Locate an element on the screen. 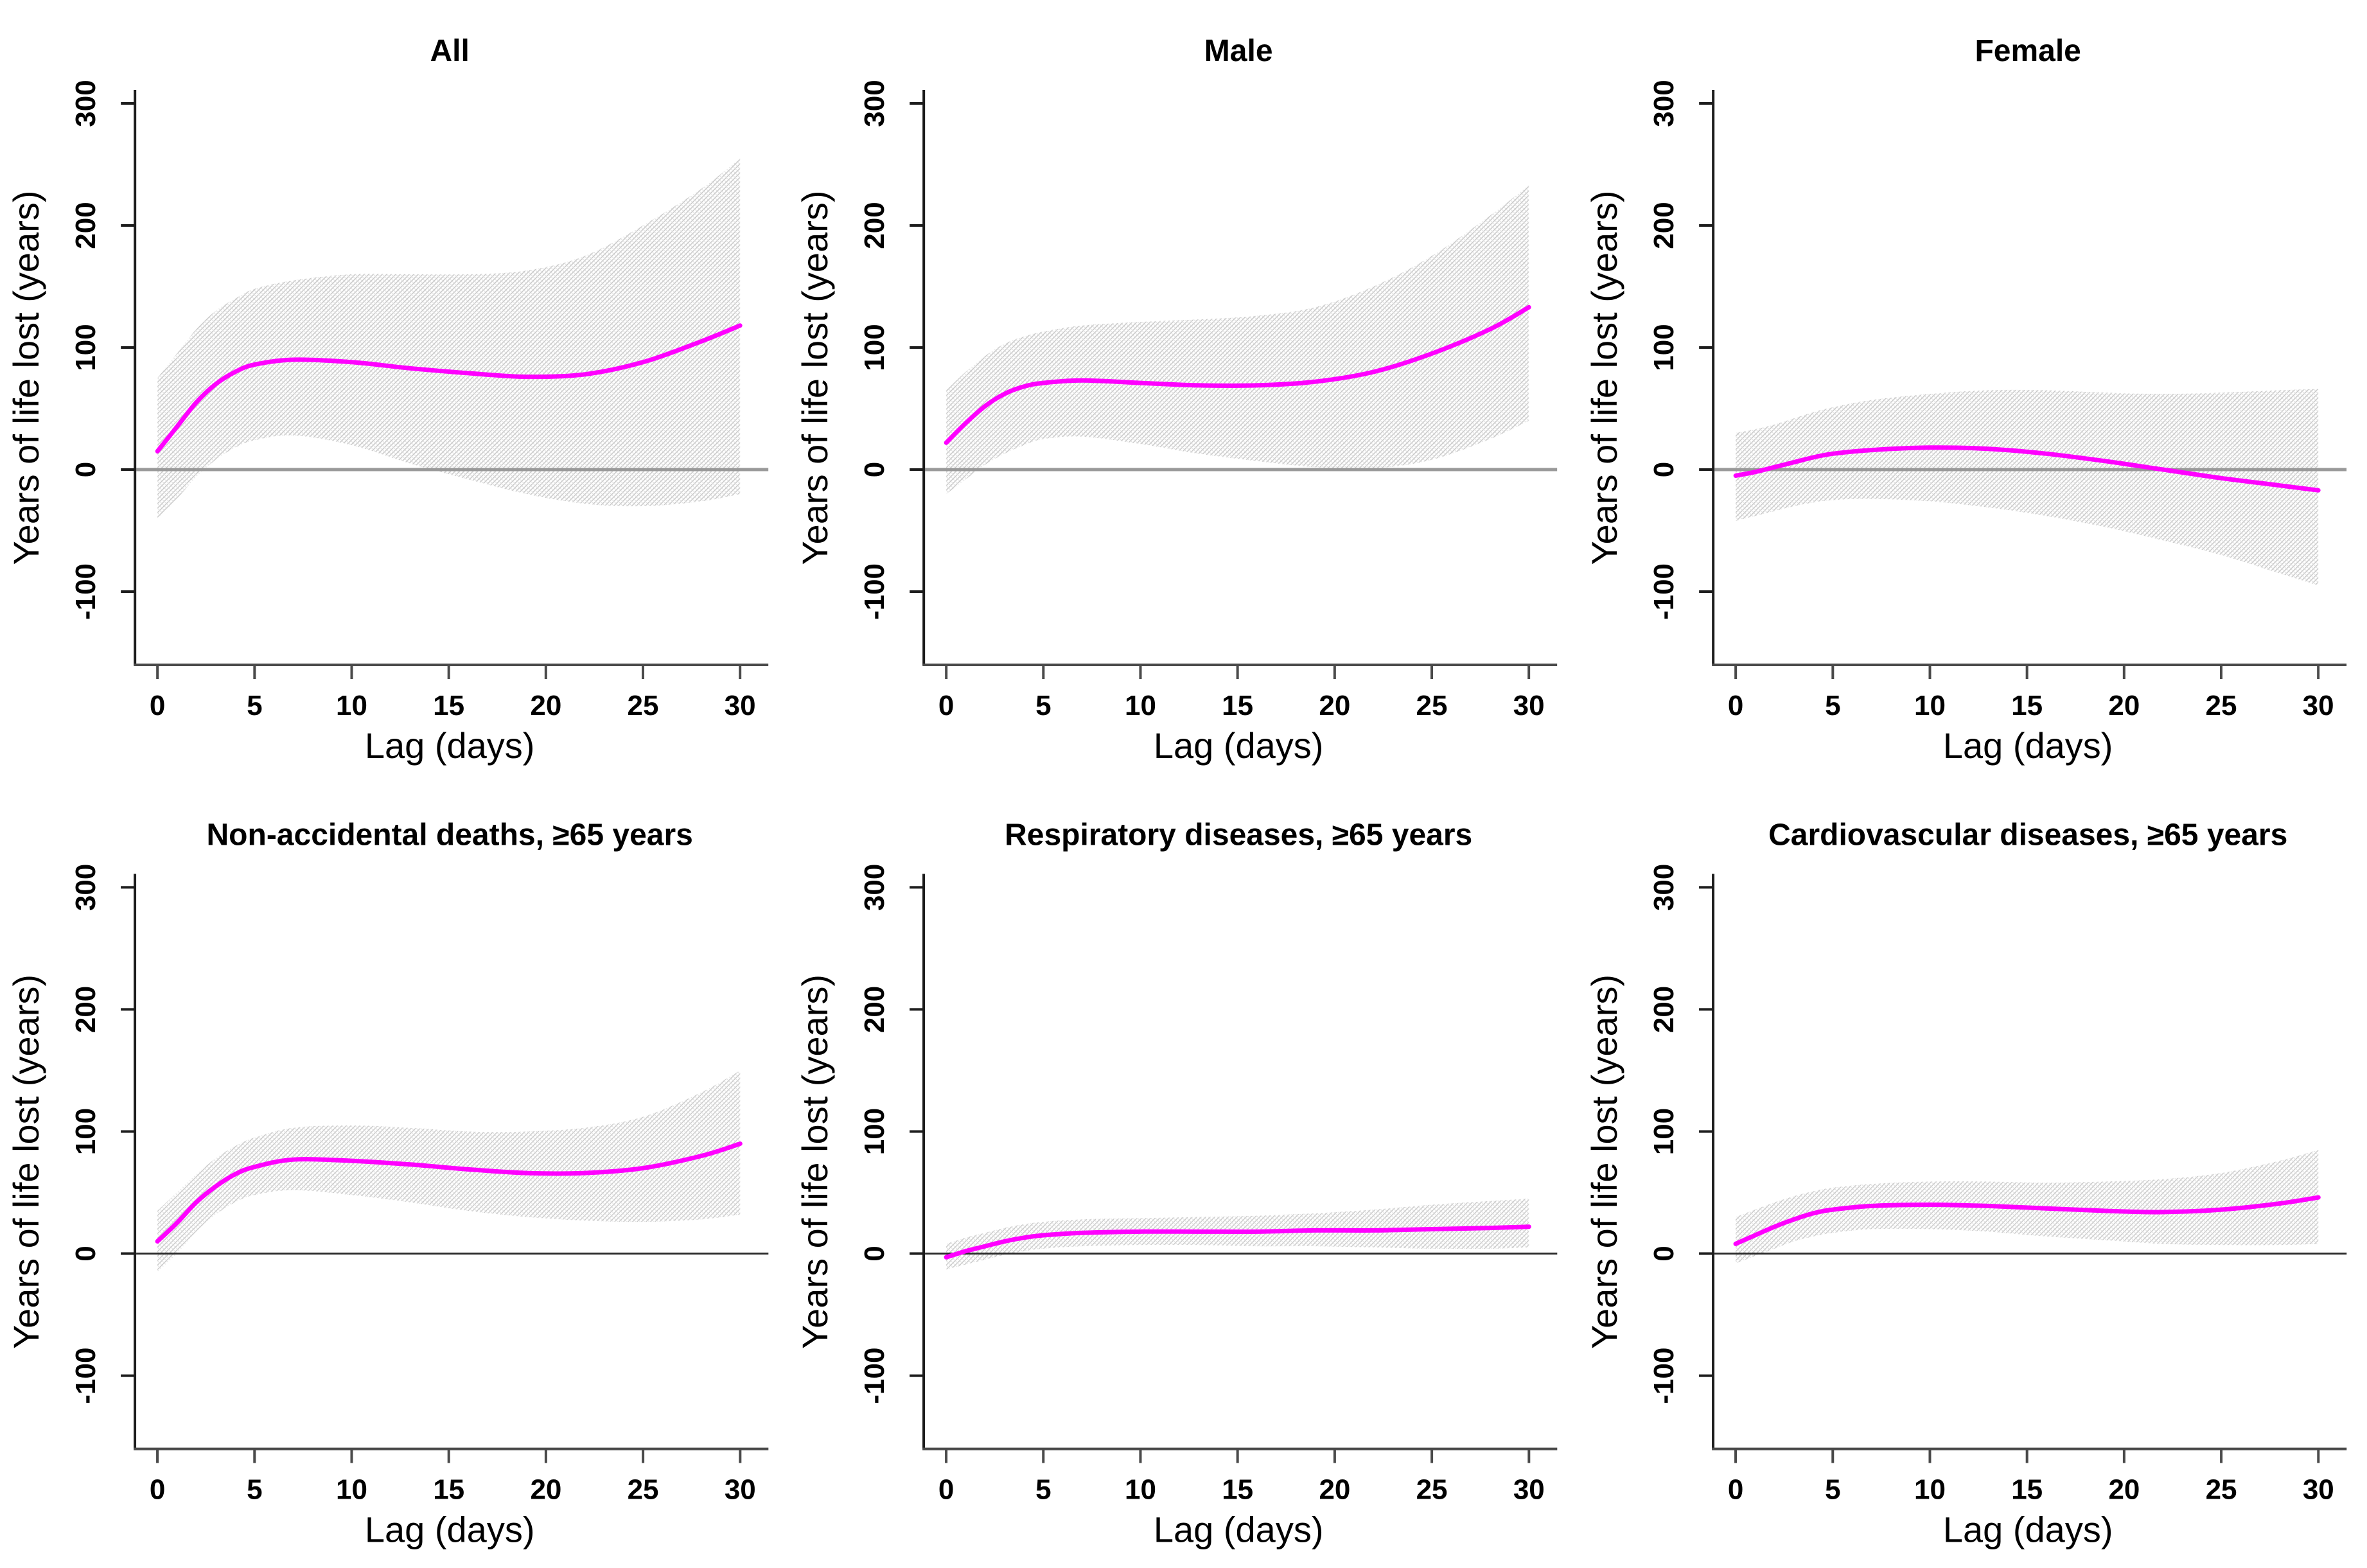  panel-title: Non-accidental deaths, ≥65 years is located at coordinates (450, 835).